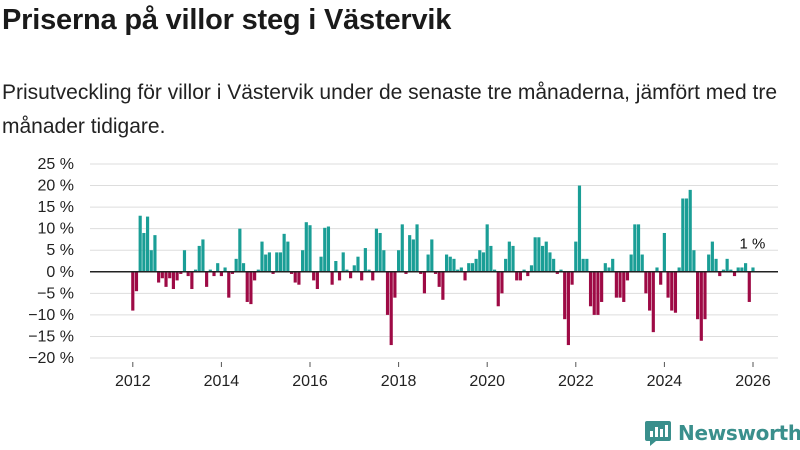 The width and height of the screenshot is (800, 450). What do you see at coordinates (60, 250) in the screenshot?
I see `y-tick-label: 5 %` at bounding box center [60, 250].